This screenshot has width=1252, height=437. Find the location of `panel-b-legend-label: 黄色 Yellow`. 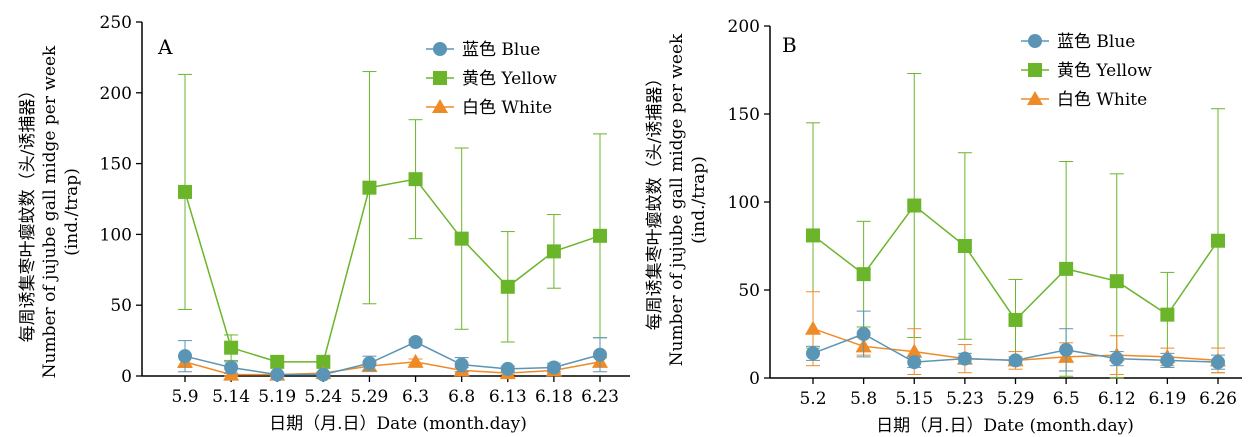

panel-b-legend-label: 黄色 Yellow is located at coordinates (1104, 71).